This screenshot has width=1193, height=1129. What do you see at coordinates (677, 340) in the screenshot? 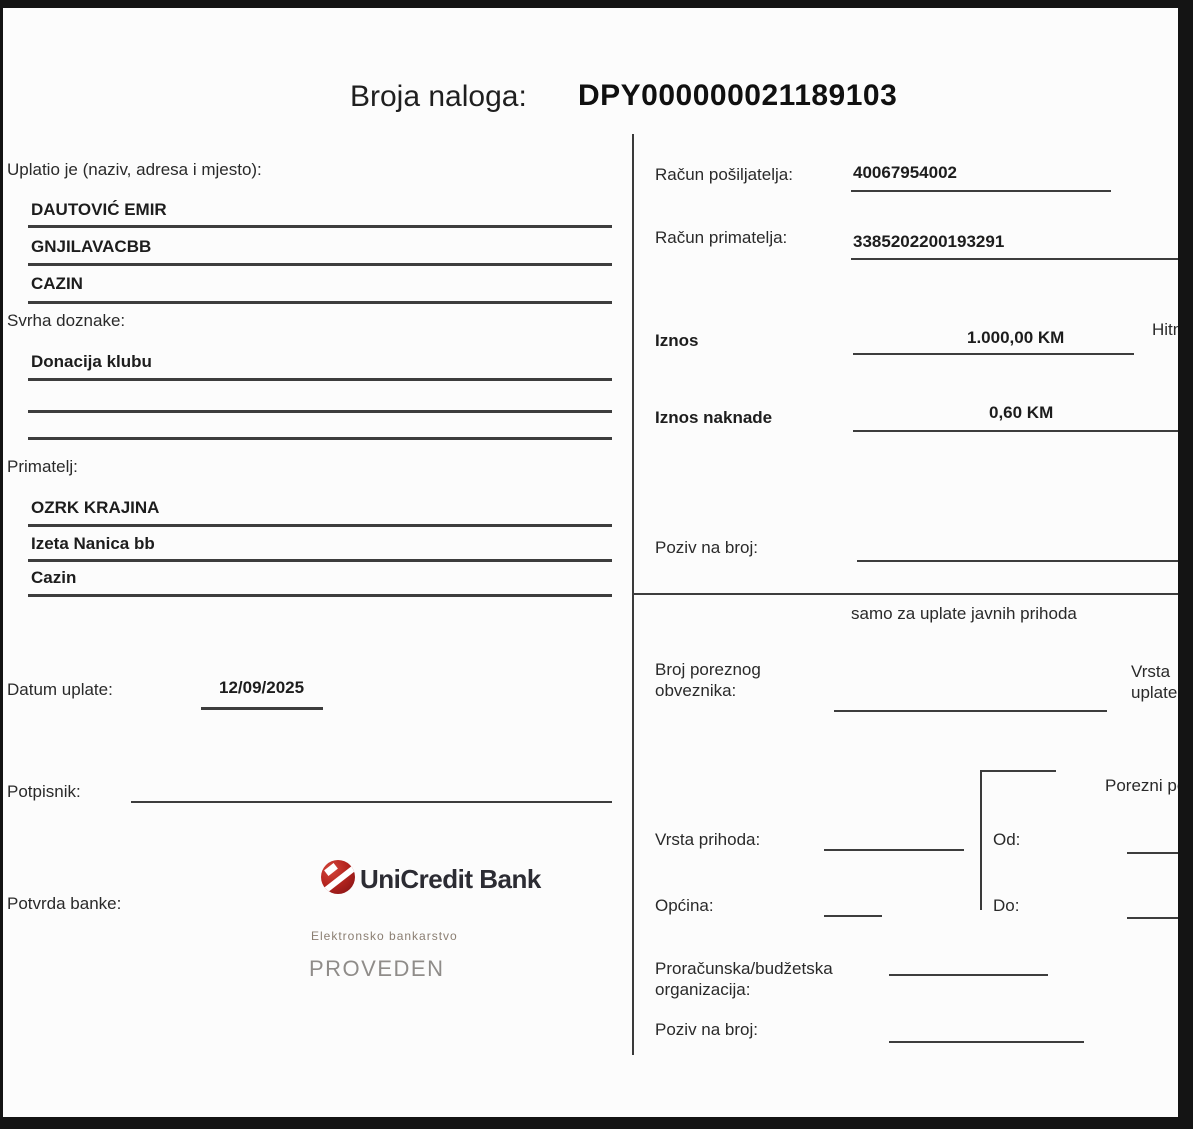
I see `amount-label: Iznos` at bounding box center [677, 340].